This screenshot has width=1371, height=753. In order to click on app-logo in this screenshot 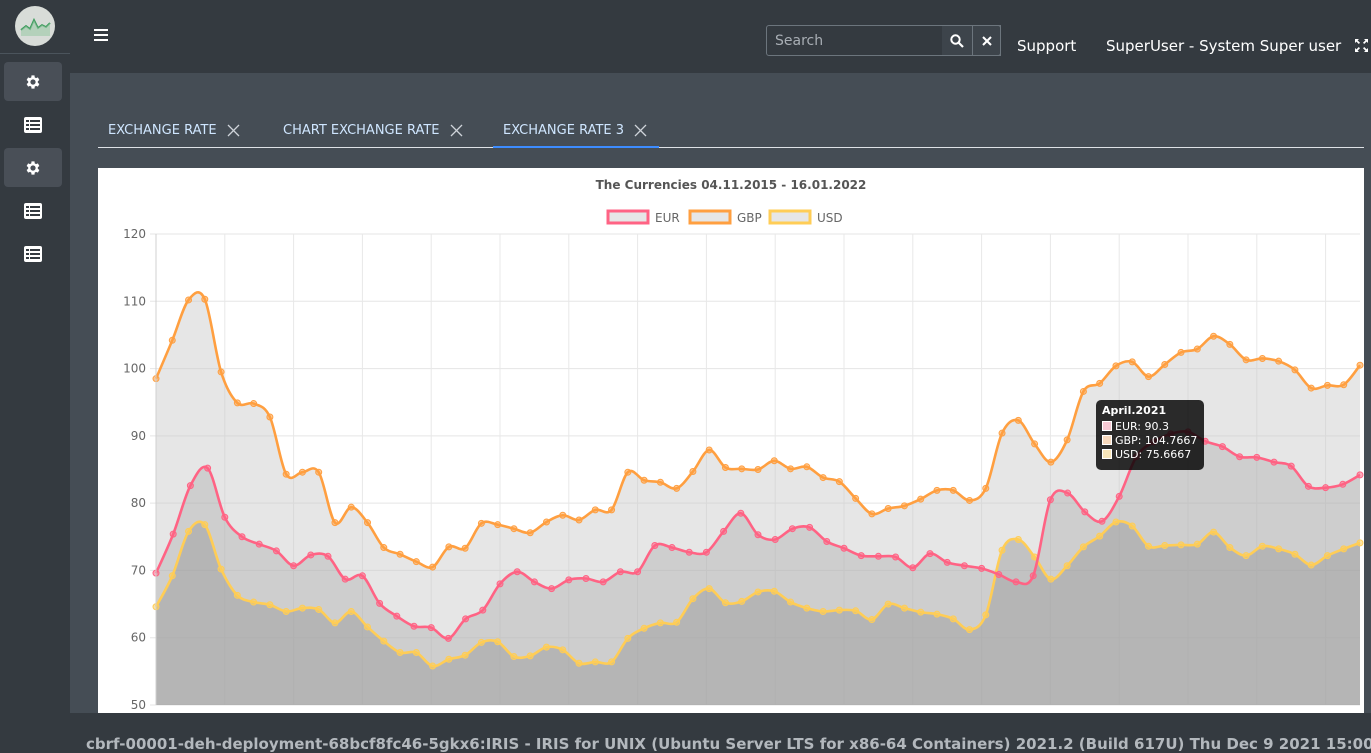, I will do `click(35, 26)`.